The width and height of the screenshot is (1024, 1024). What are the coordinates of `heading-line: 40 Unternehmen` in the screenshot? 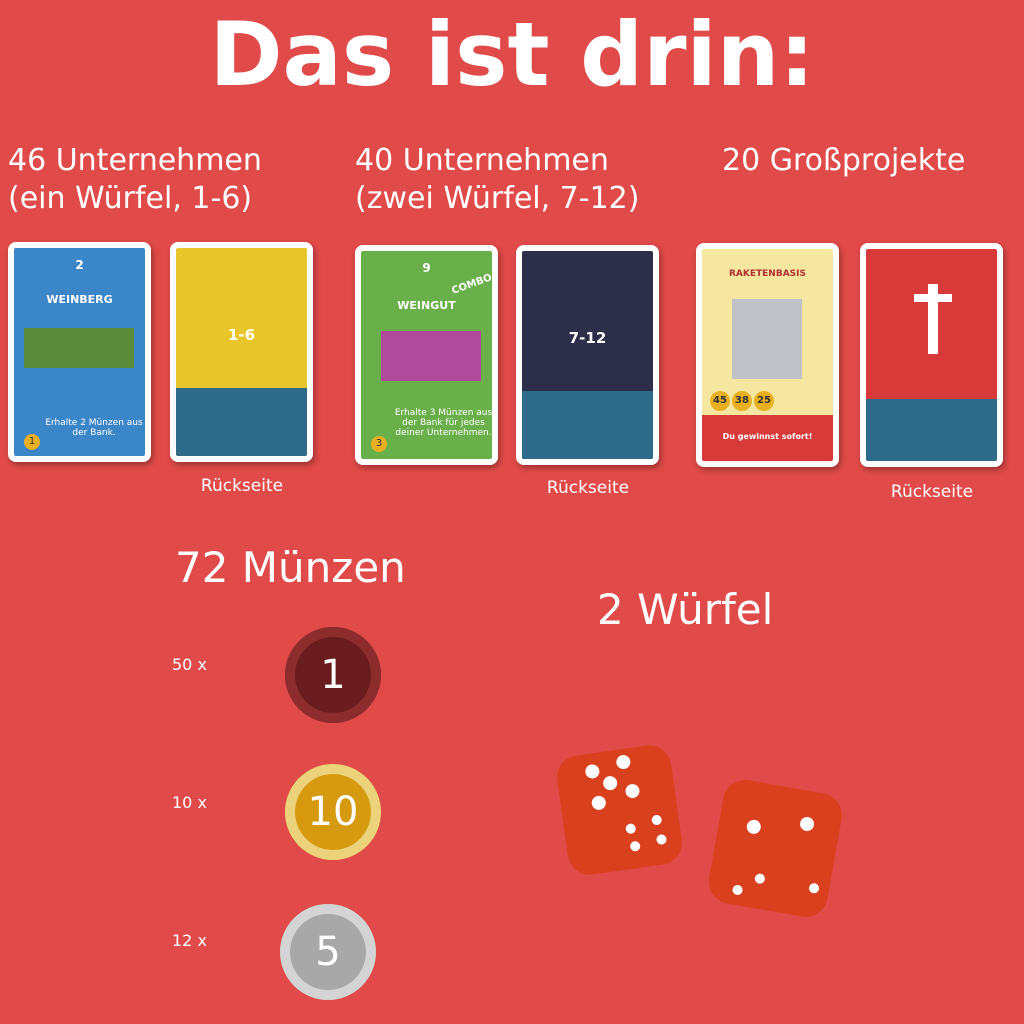 It's located at (482, 160).